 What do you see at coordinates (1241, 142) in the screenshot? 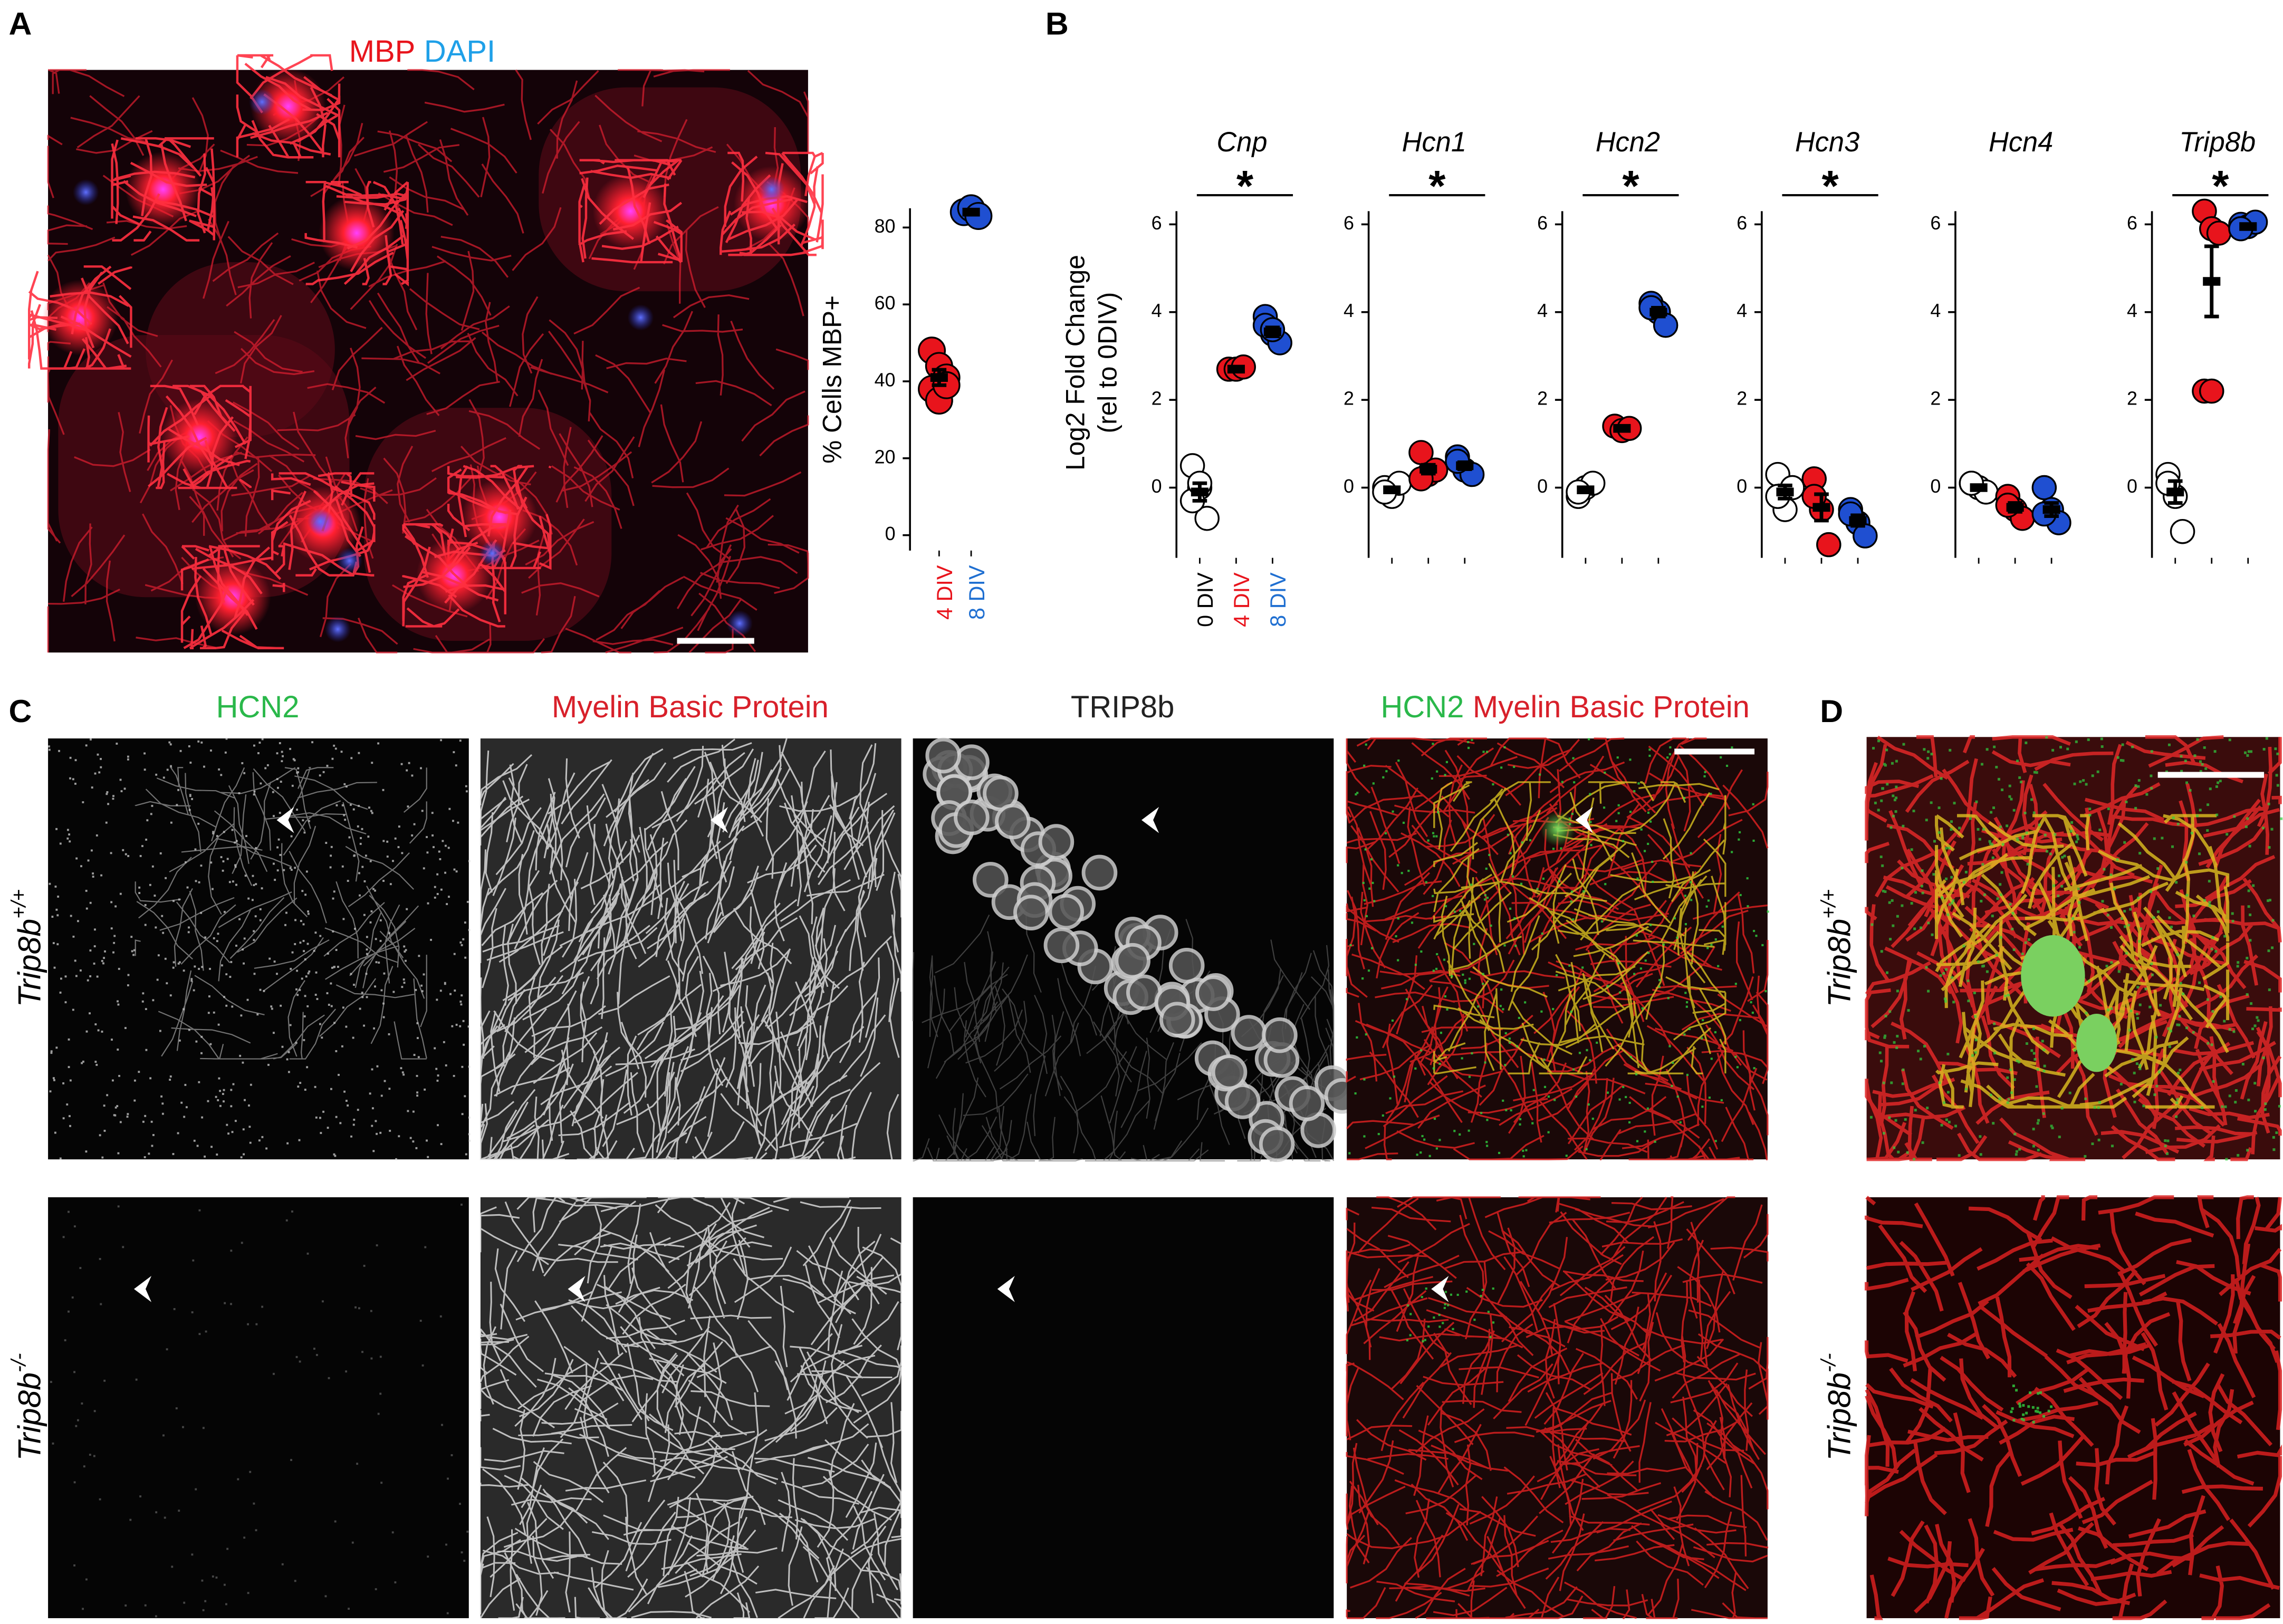
I see `chart-title: Cnp` at bounding box center [1241, 142].